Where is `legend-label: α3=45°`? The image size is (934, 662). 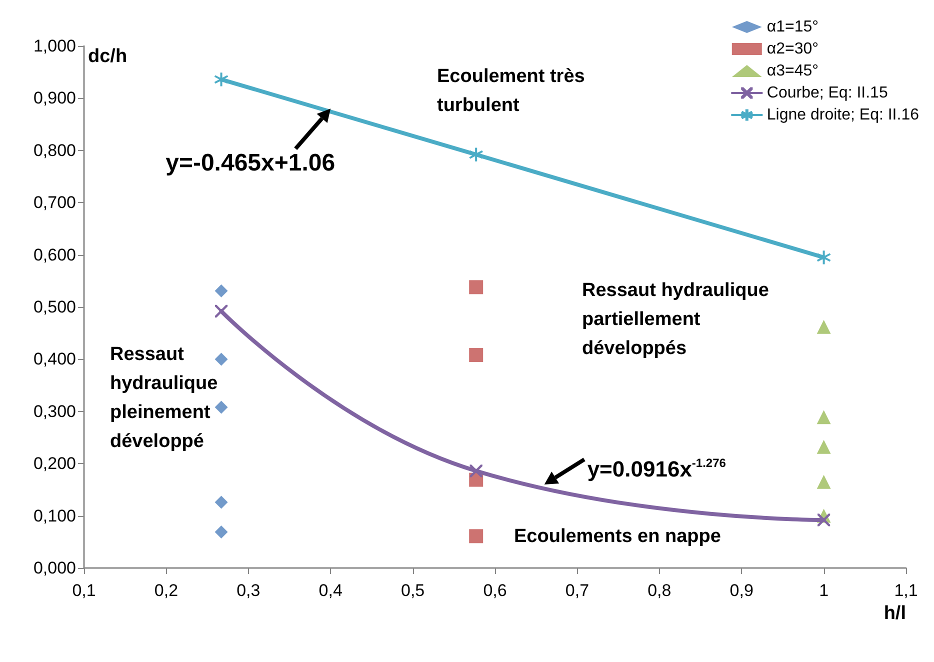
legend-label: α3=45° is located at coordinates (792, 71).